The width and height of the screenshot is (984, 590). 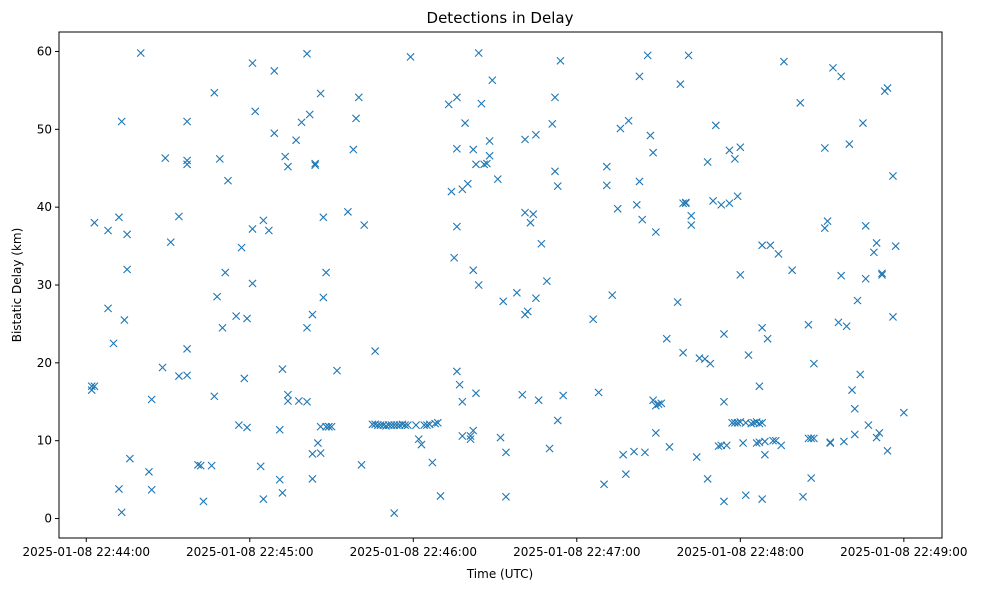 I want to click on x-tick-label: 2025-01-08 22:47:00, so click(x=576, y=552).